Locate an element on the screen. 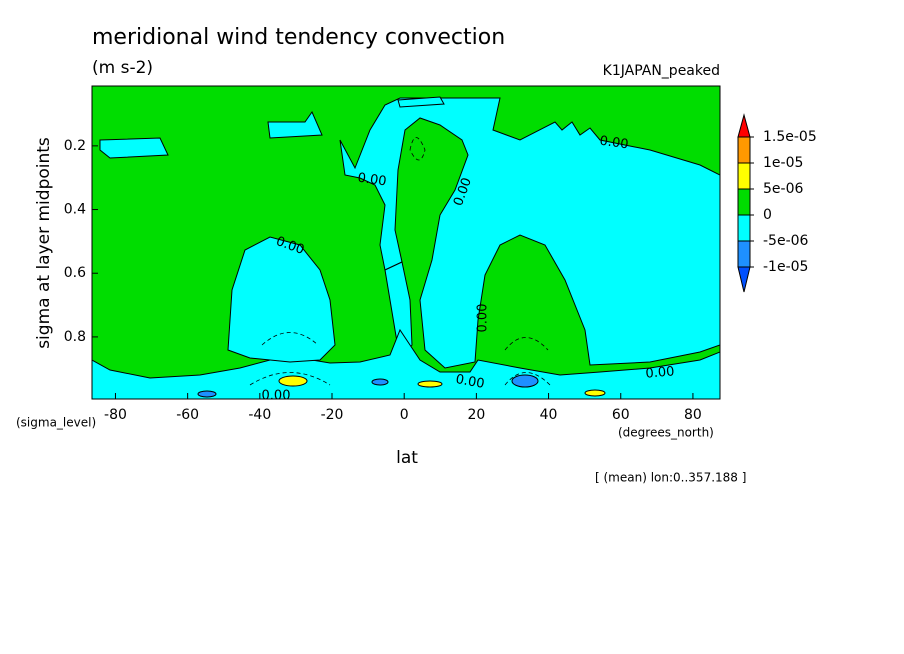  x-tick-label: 20 is located at coordinates (476, 415).